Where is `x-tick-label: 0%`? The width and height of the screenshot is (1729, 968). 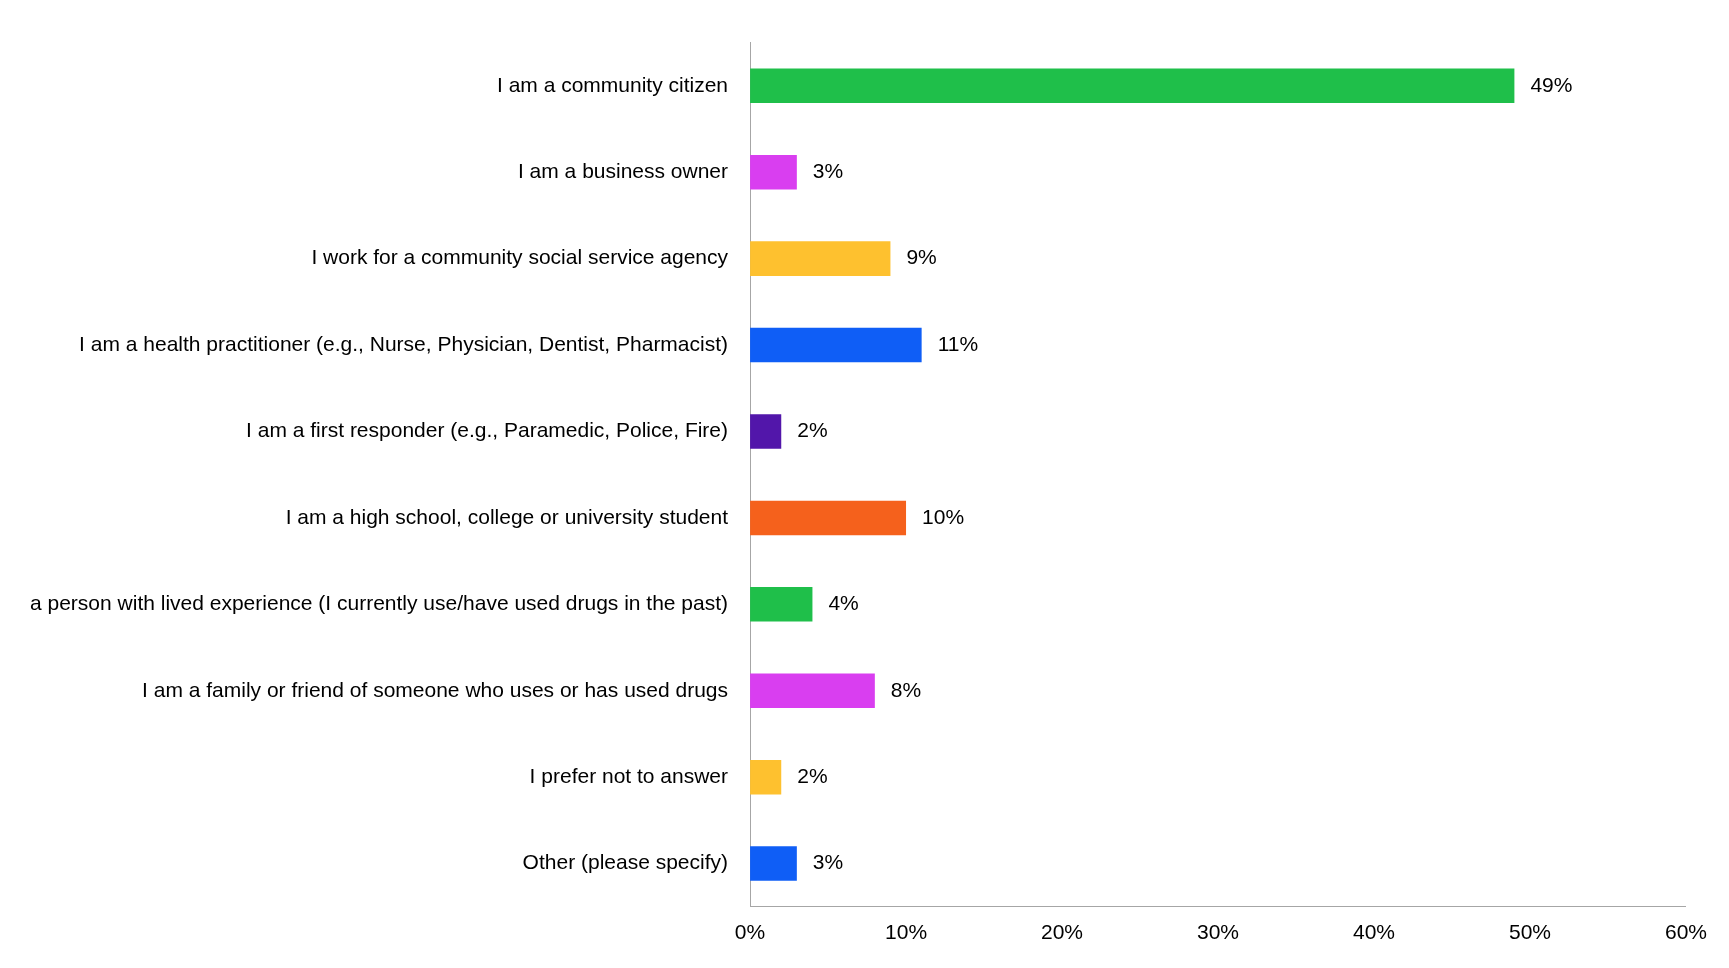 x-tick-label: 0% is located at coordinates (750, 932).